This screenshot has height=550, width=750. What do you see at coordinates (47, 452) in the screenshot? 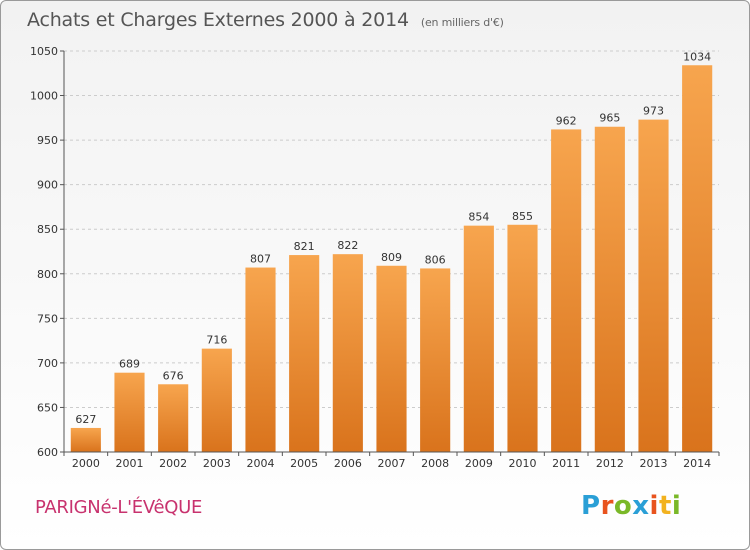
I see `y-tick-label: 600` at bounding box center [47, 452].